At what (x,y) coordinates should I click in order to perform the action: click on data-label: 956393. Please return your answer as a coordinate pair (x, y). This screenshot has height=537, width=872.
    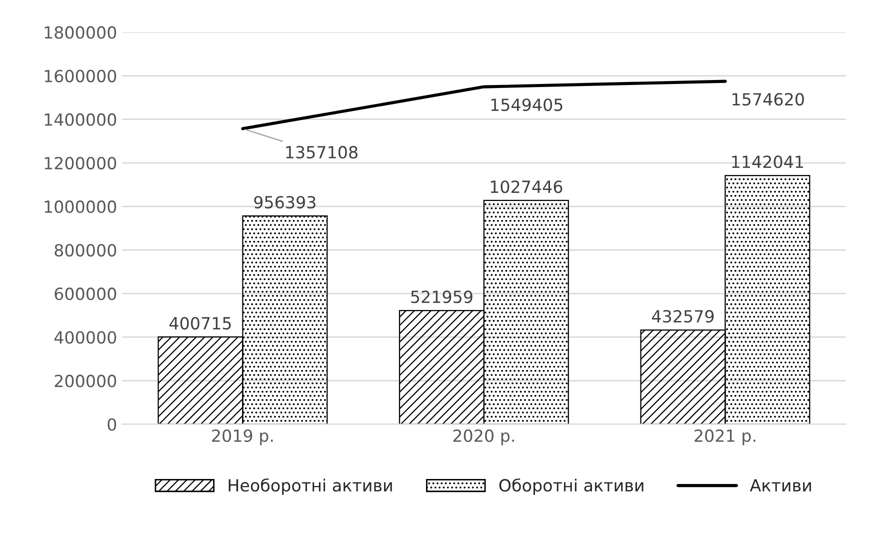
    Looking at the image, I should click on (285, 202).